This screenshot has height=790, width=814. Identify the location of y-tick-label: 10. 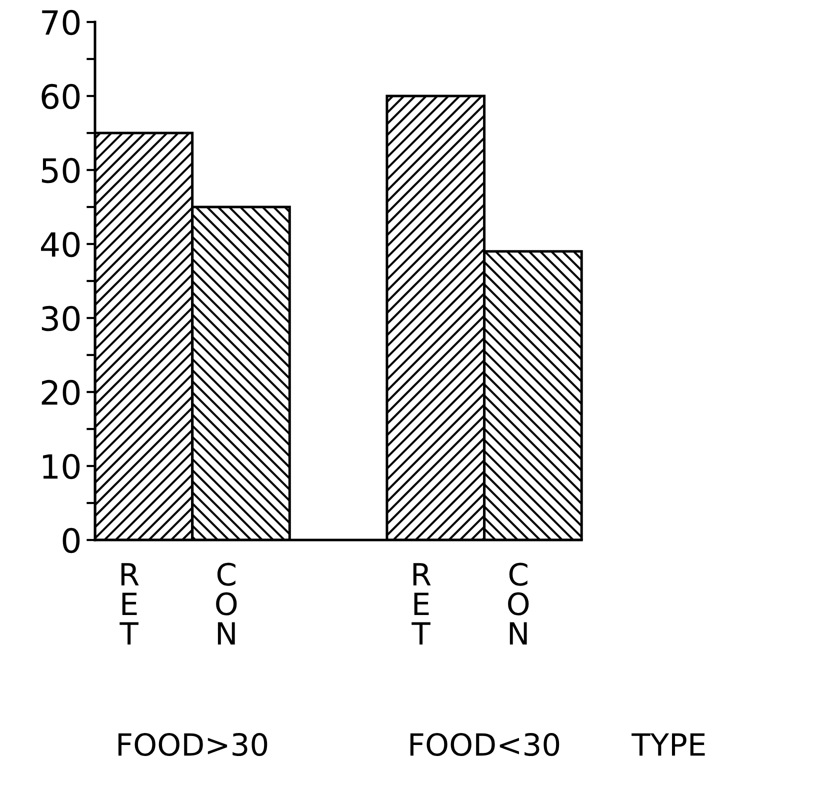
(61, 467).